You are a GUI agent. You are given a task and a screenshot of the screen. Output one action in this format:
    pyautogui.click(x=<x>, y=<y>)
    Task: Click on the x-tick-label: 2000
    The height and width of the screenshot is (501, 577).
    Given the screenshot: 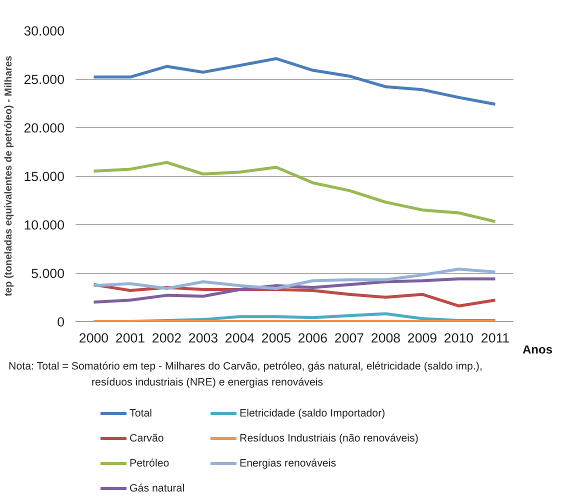 What is the action you would take?
    pyautogui.click(x=93, y=338)
    